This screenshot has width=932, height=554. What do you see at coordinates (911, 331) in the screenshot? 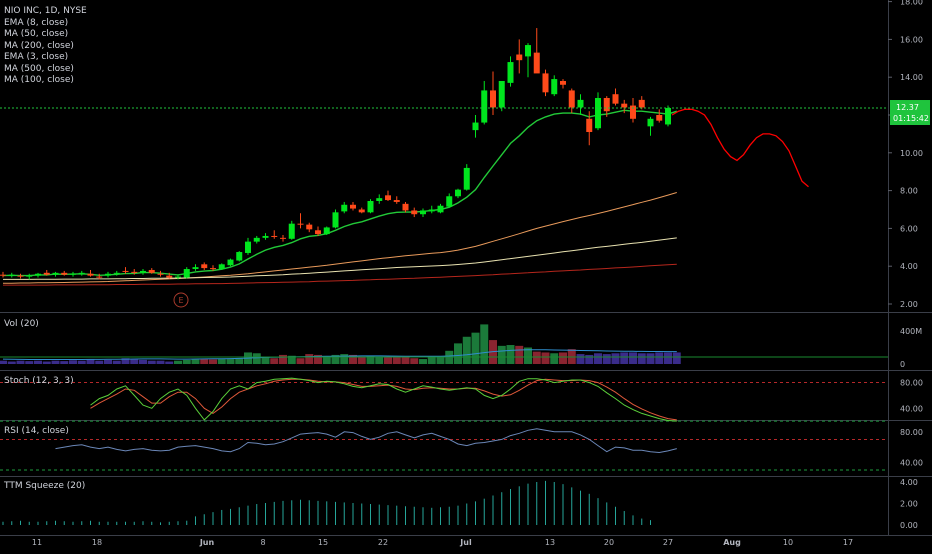
I see `volume-tick-label: 400M` at bounding box center [911, 331].